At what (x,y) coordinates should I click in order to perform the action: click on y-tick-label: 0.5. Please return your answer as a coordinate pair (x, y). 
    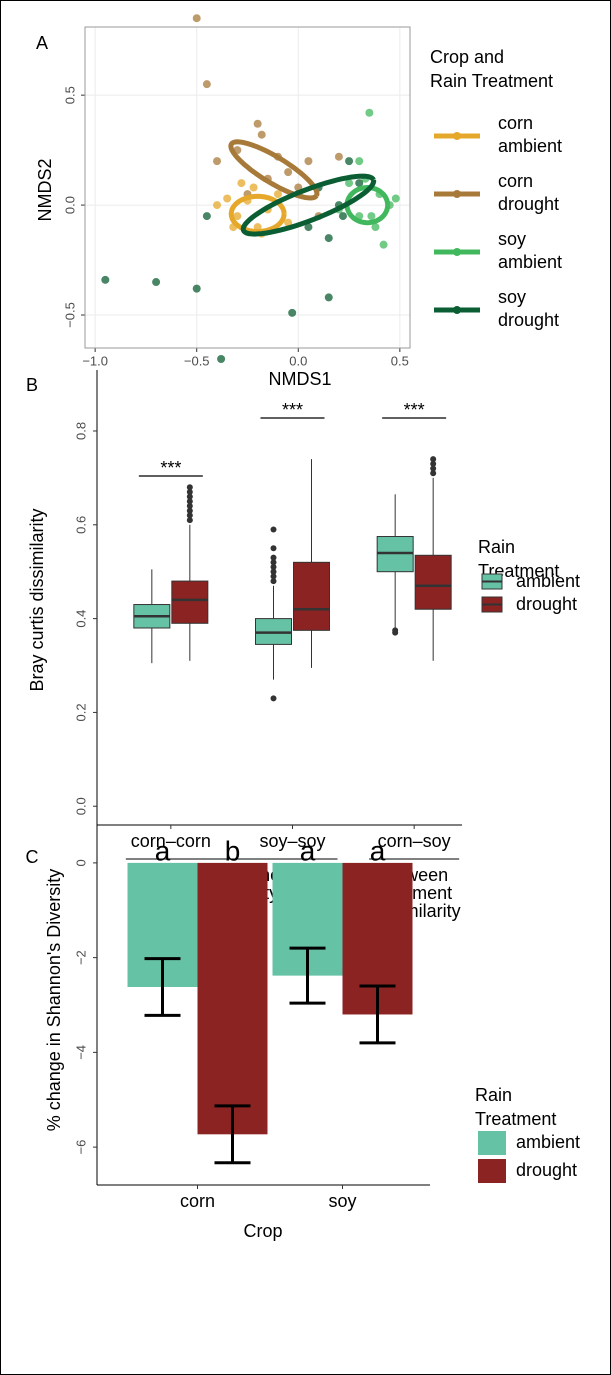
    Looking at the image, I should click on (69, 95).